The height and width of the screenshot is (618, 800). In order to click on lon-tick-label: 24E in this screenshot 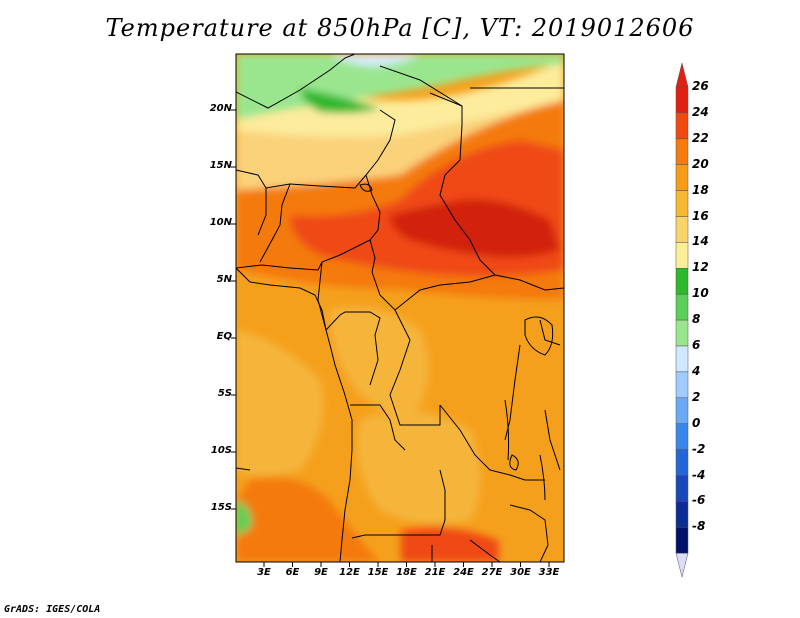, I will do `click(463, 572)`.